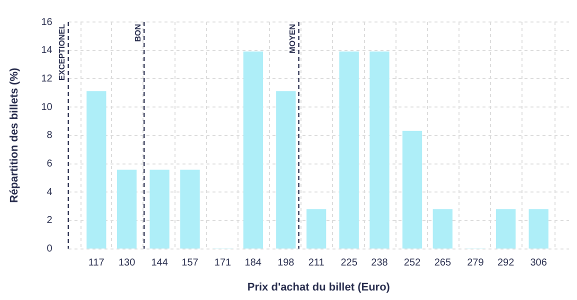 This screenshot has width=577, height=300. What do you see at coordinates (475, 263) in the screenshot?
I see `x-tick-label: 279` at bounding box center [475, 263].